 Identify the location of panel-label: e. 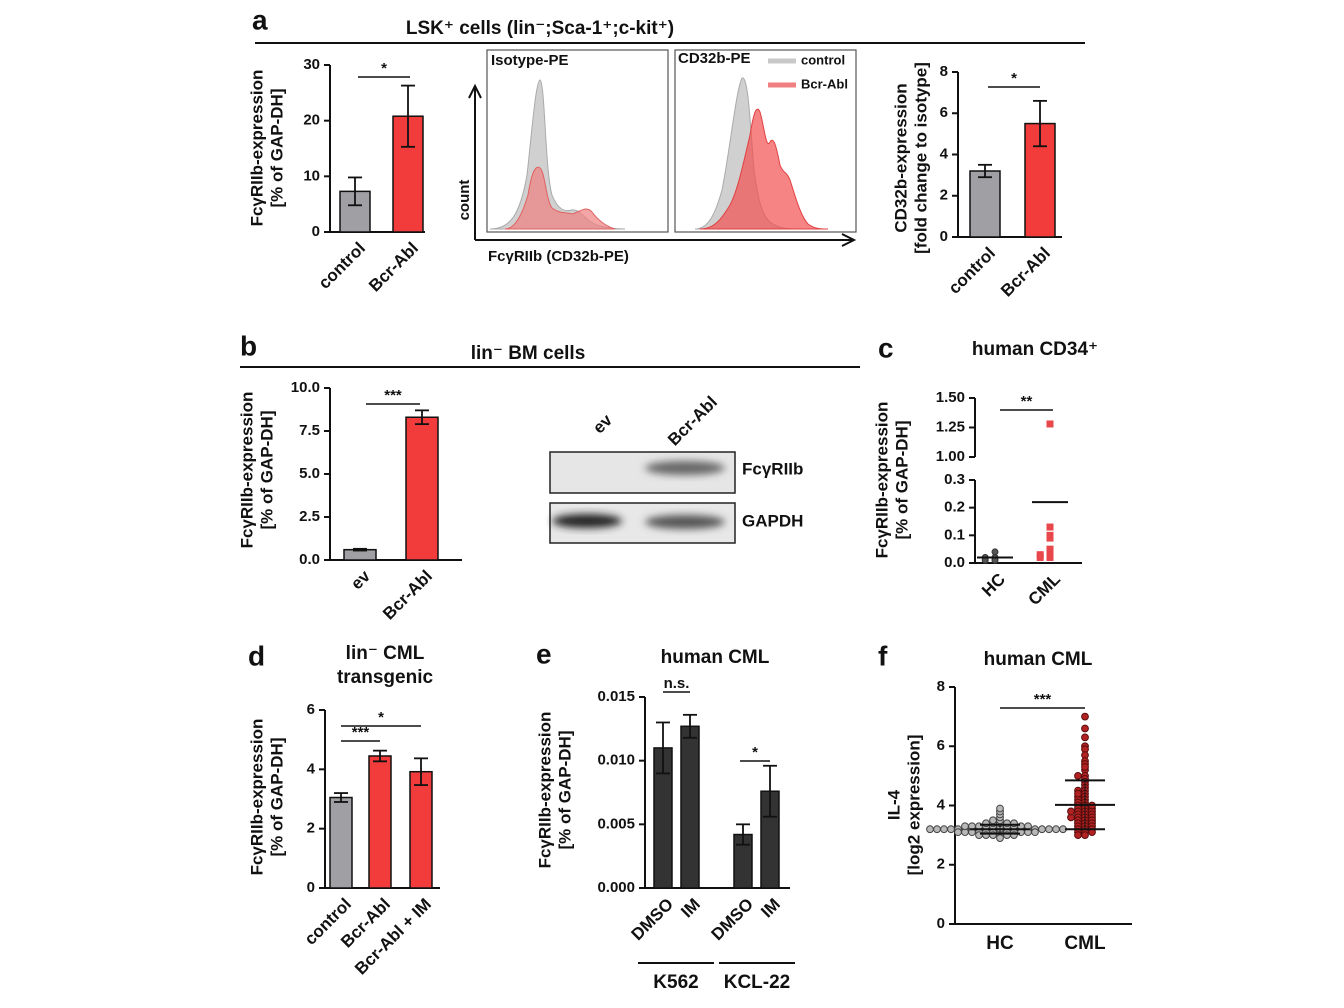
(544, 653).